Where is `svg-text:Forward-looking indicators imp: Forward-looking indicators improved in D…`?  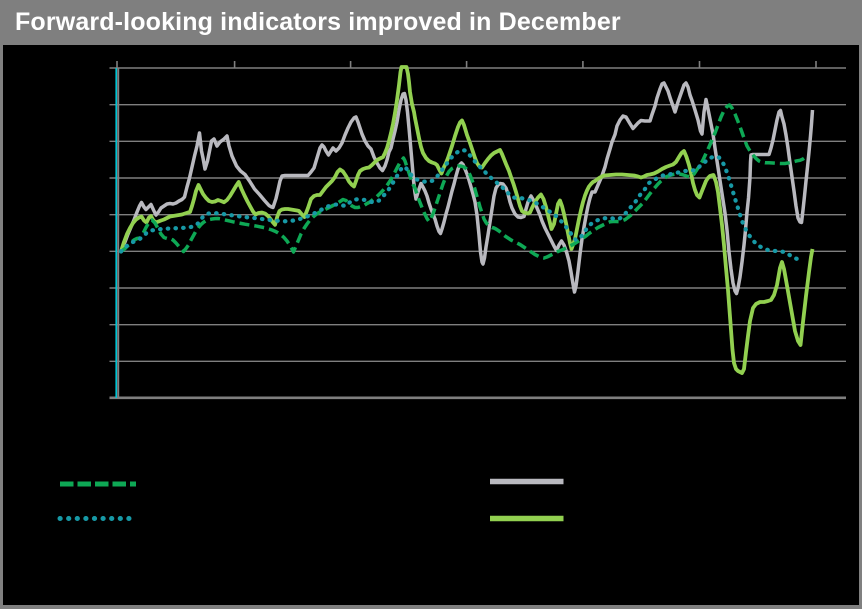 svg-text:Forward-looking indicators imp: Forward-looking indicators improved in D… is located at coordinates (318, 22).